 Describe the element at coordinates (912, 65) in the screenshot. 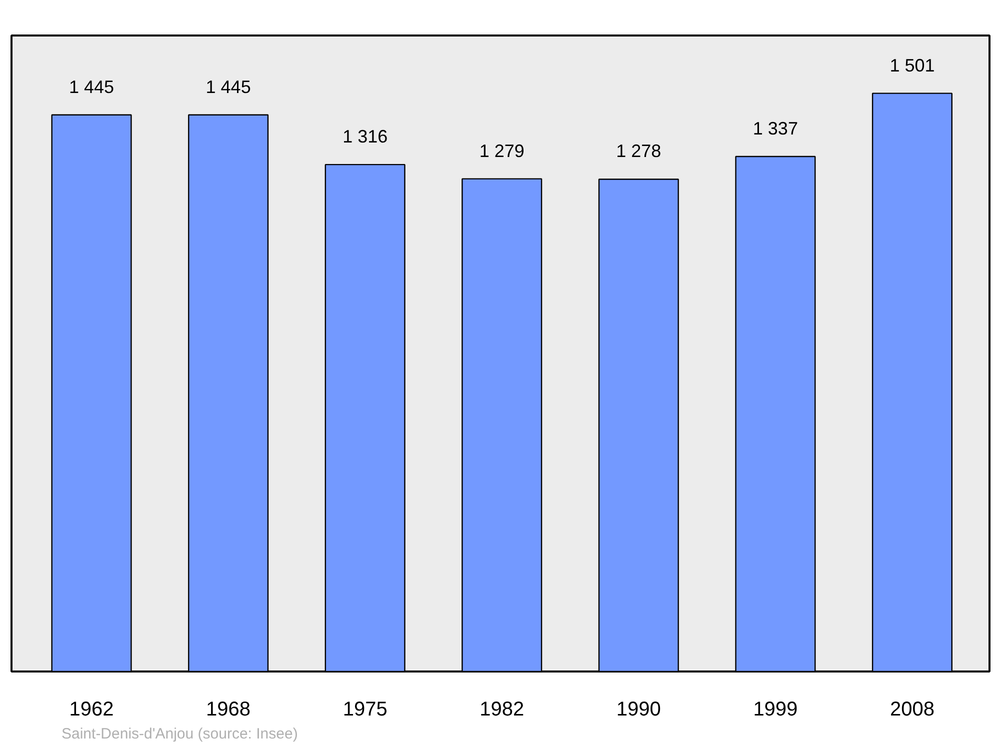

I see `data-label: 1 501` at that location.